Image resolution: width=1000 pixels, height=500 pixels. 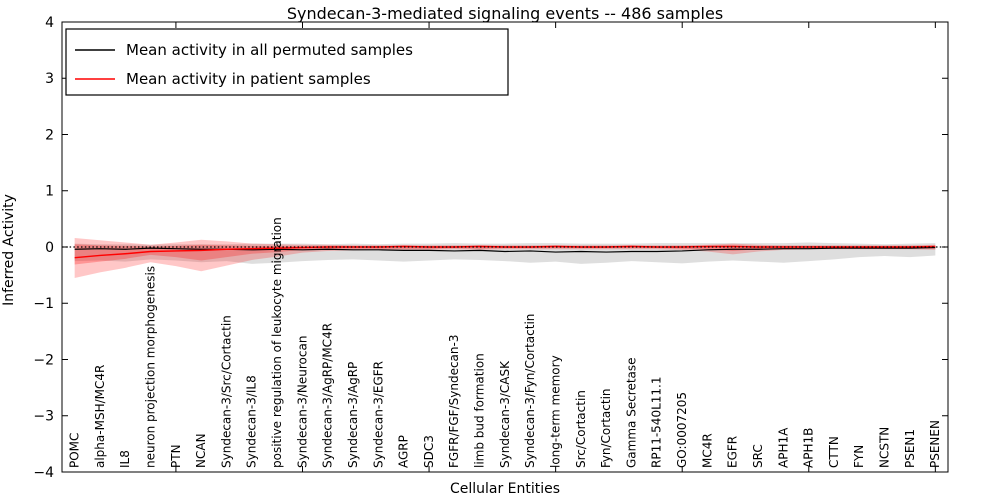 I want to click on legend-box, so click(x=287, y=62).